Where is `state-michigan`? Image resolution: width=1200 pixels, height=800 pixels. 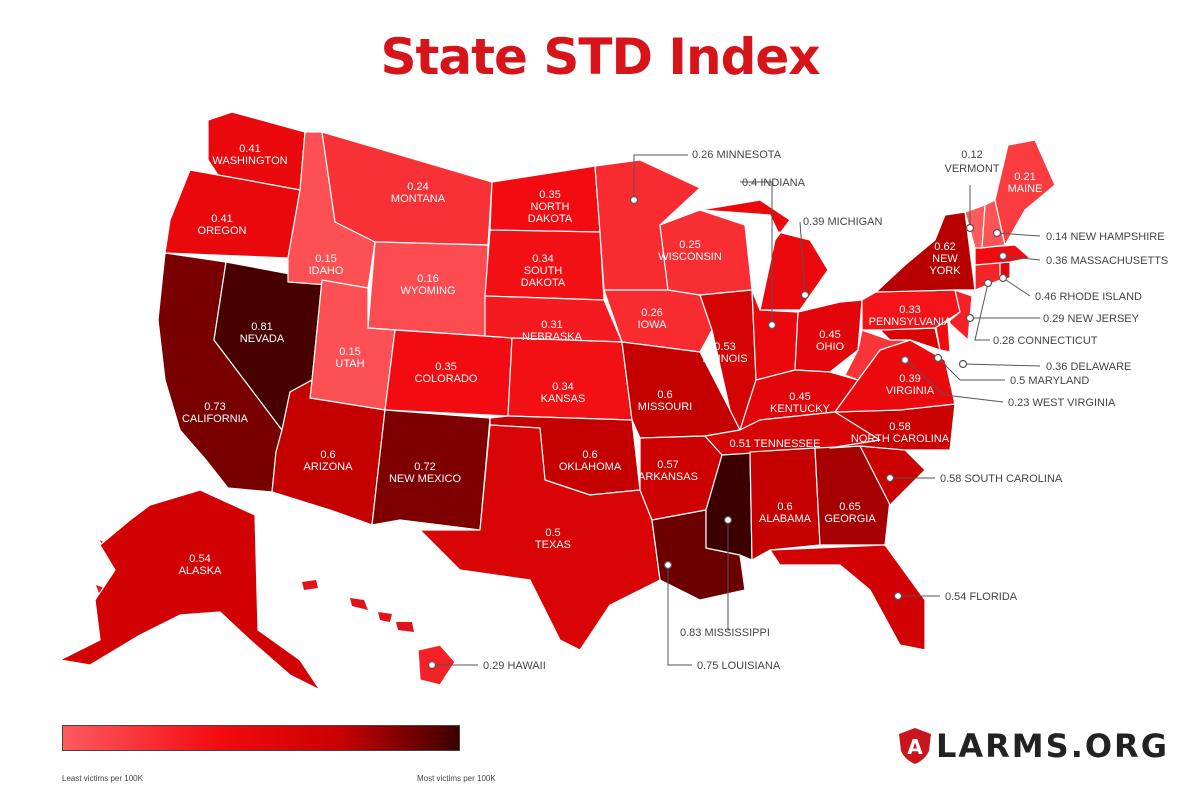 state-michigan is located at coordinates (764, 255).